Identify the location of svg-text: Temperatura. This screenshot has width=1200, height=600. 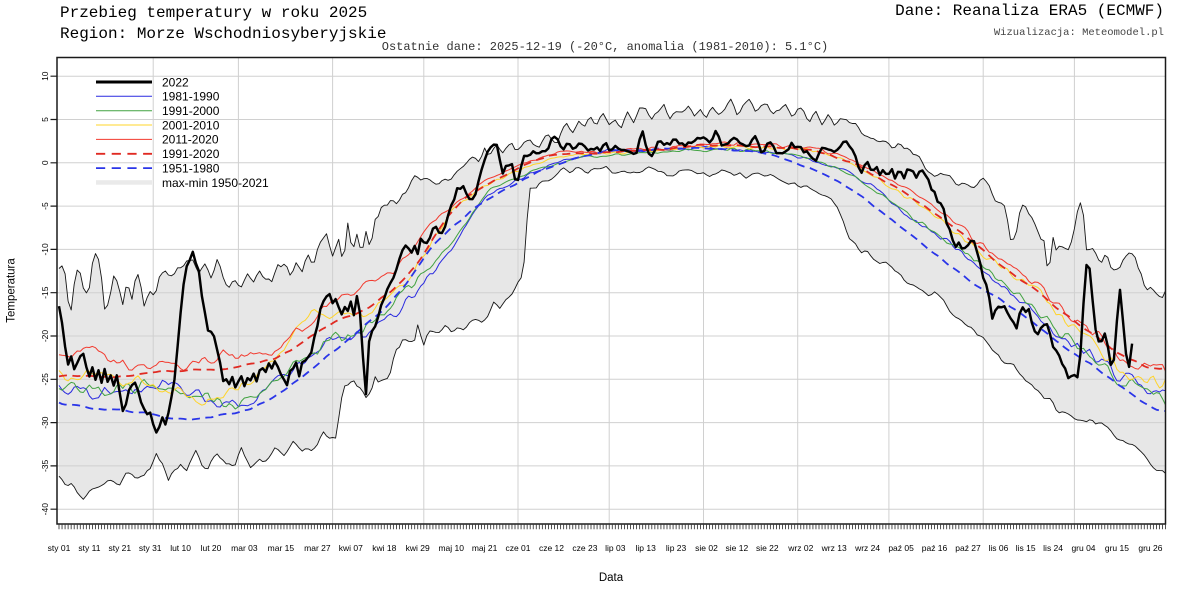
(12, 290).